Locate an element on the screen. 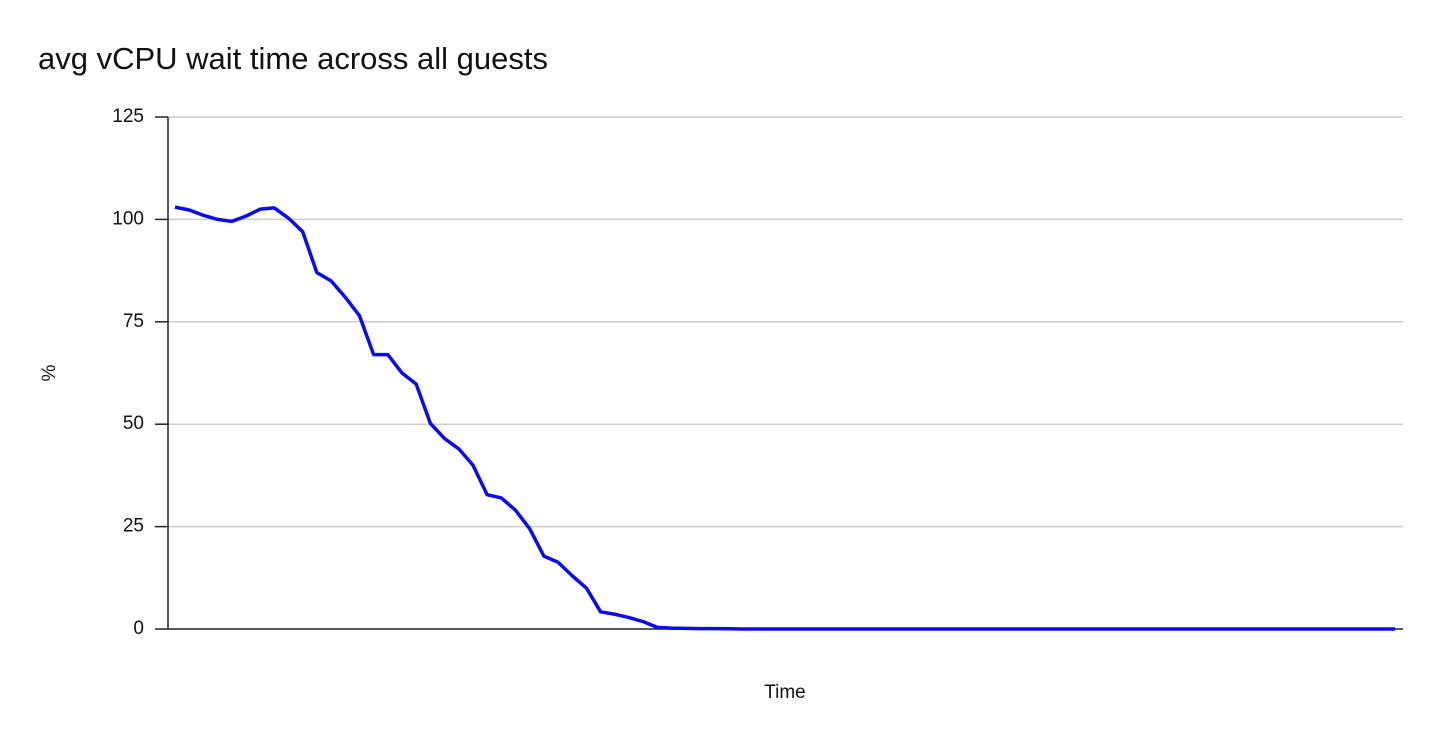 Image resolution: width=1440 pixels, height=745 pixels. y-tick-label: 75 is located at coordinates (133, 321).